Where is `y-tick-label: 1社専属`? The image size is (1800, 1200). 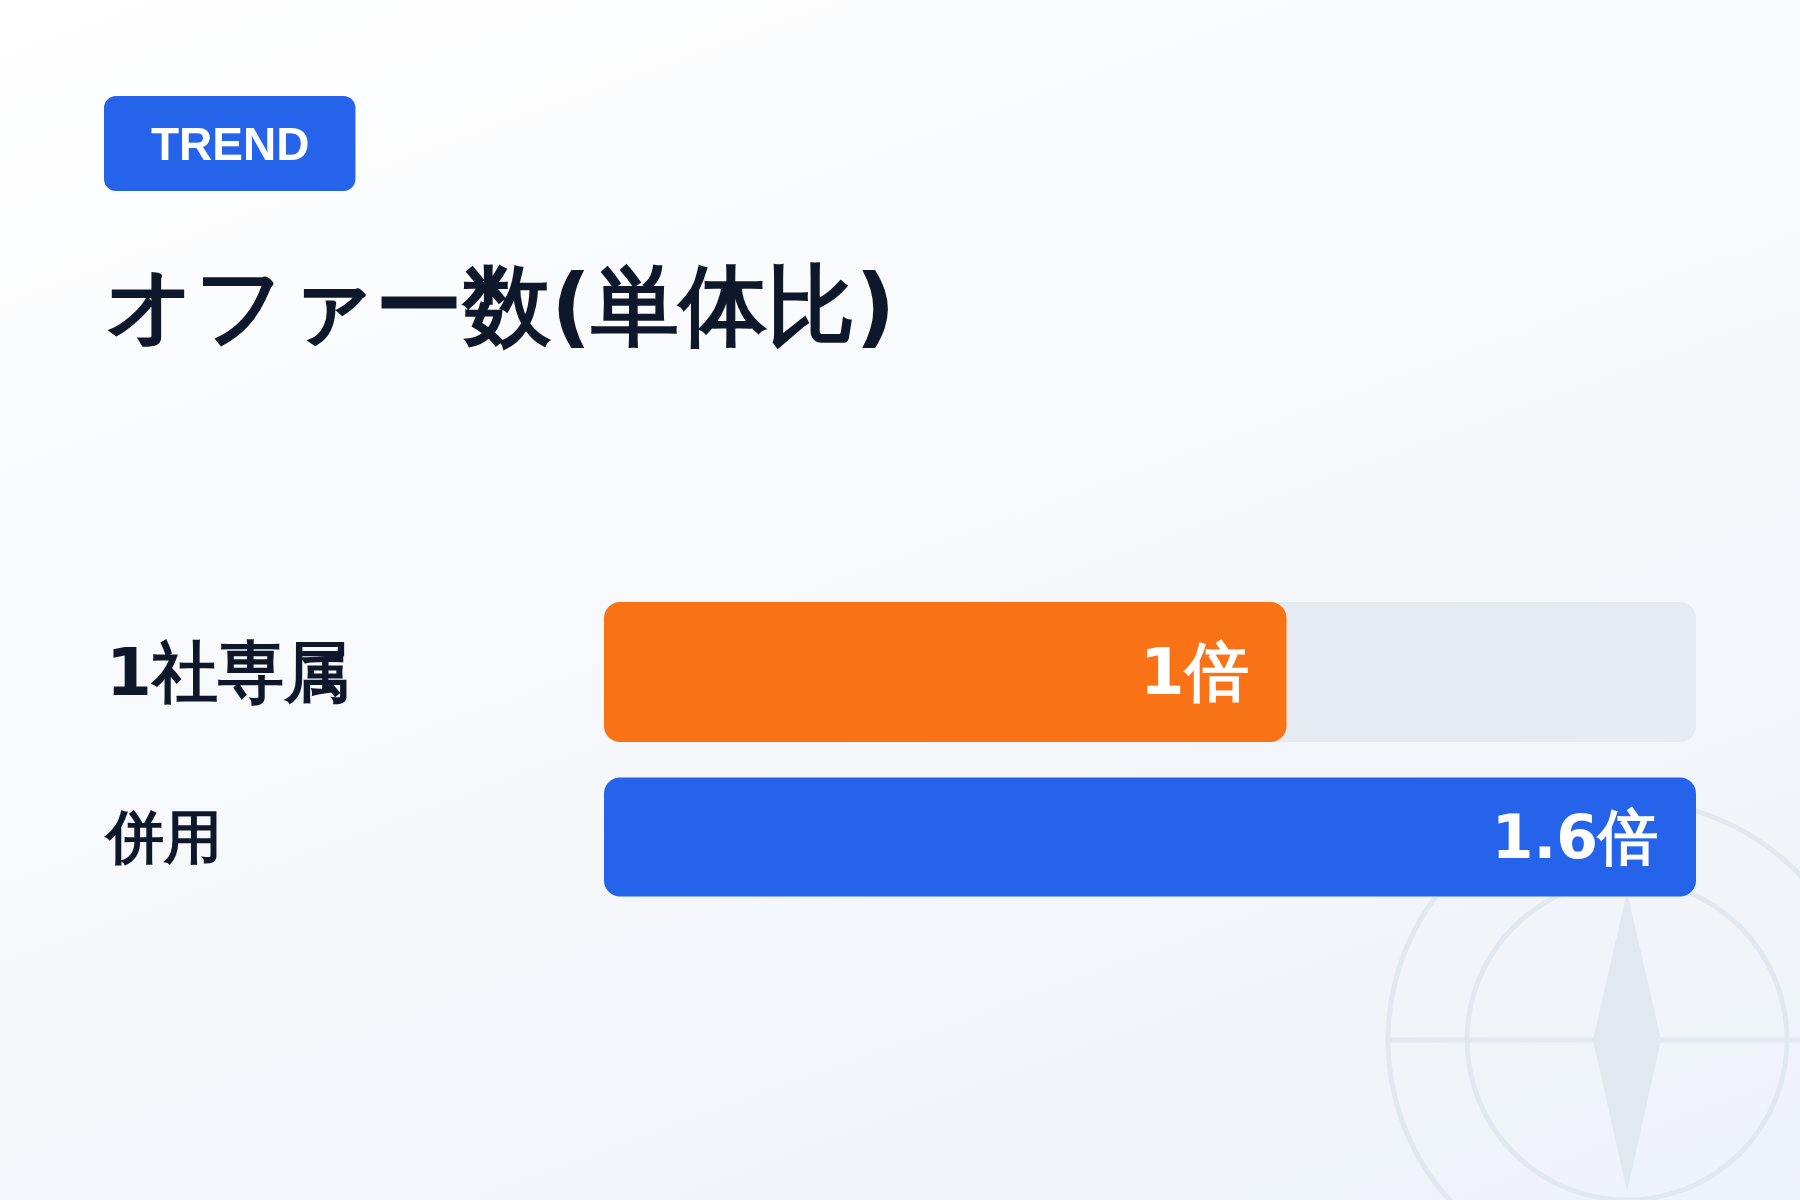 y-tick-label: 1社専属 is located at coordinates (228, 672).